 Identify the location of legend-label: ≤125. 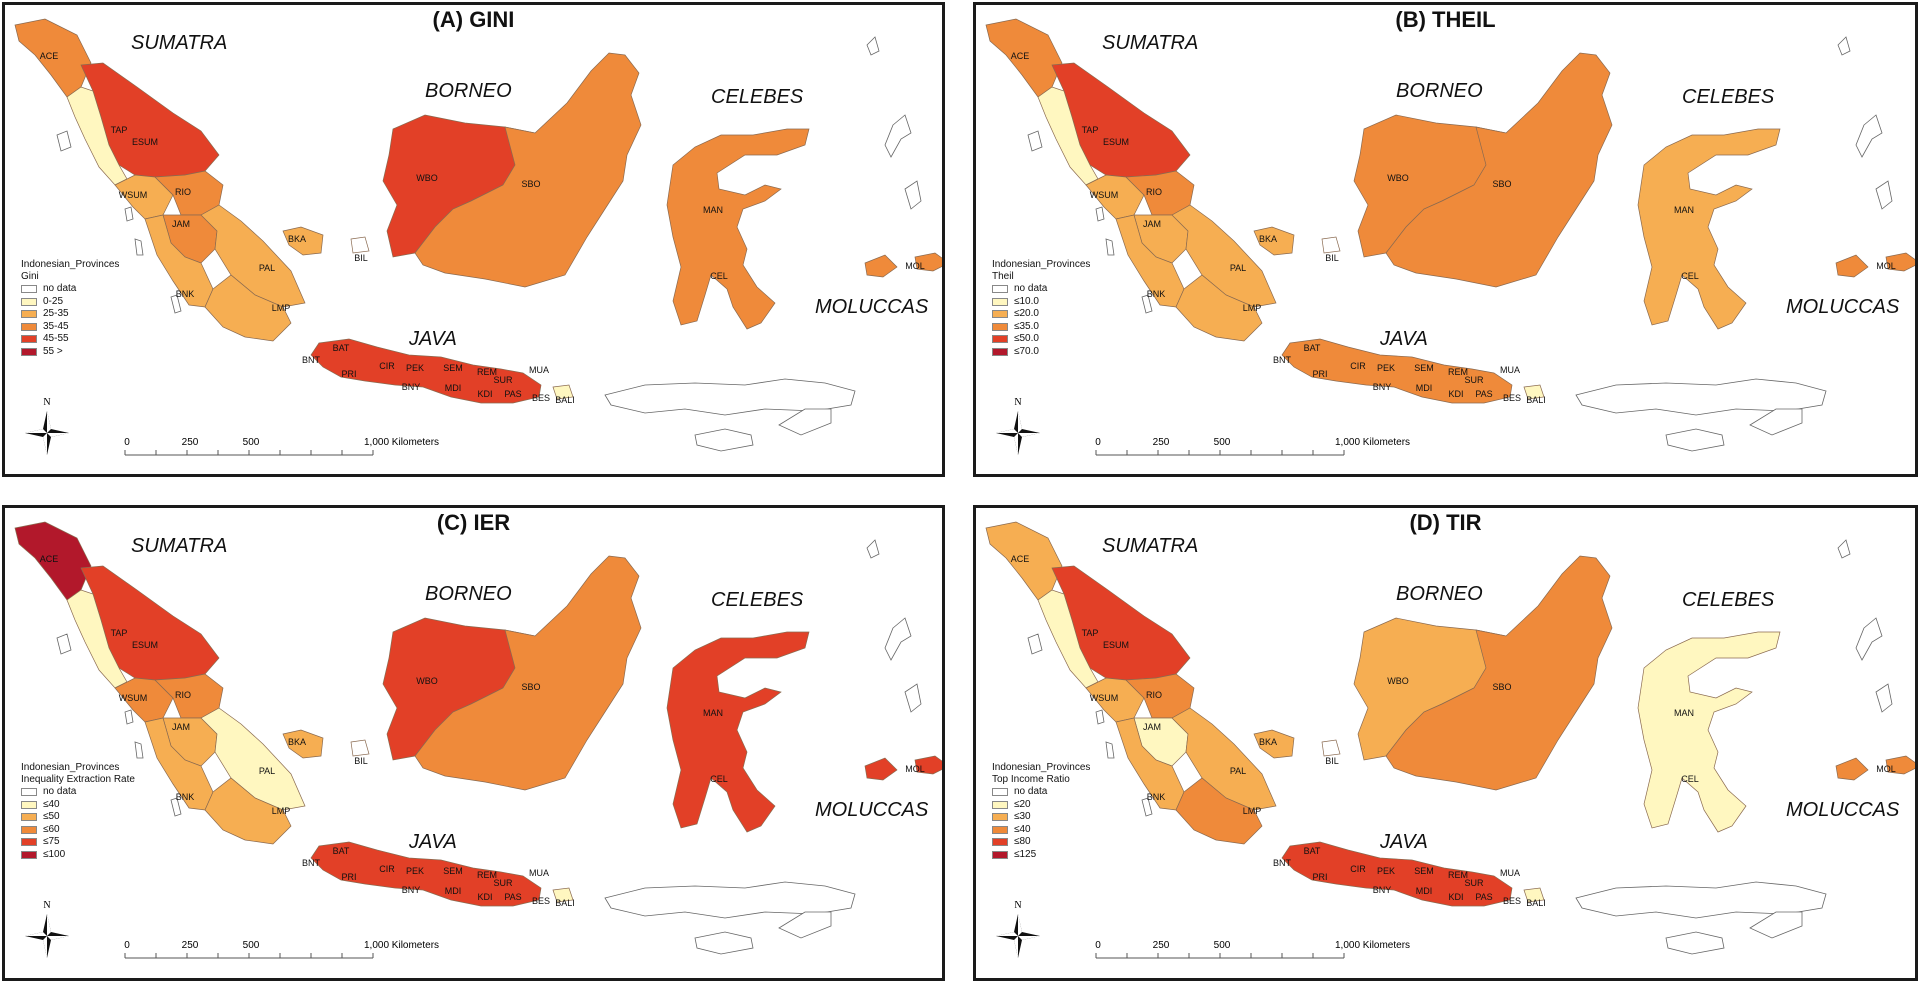
(1025, 854).